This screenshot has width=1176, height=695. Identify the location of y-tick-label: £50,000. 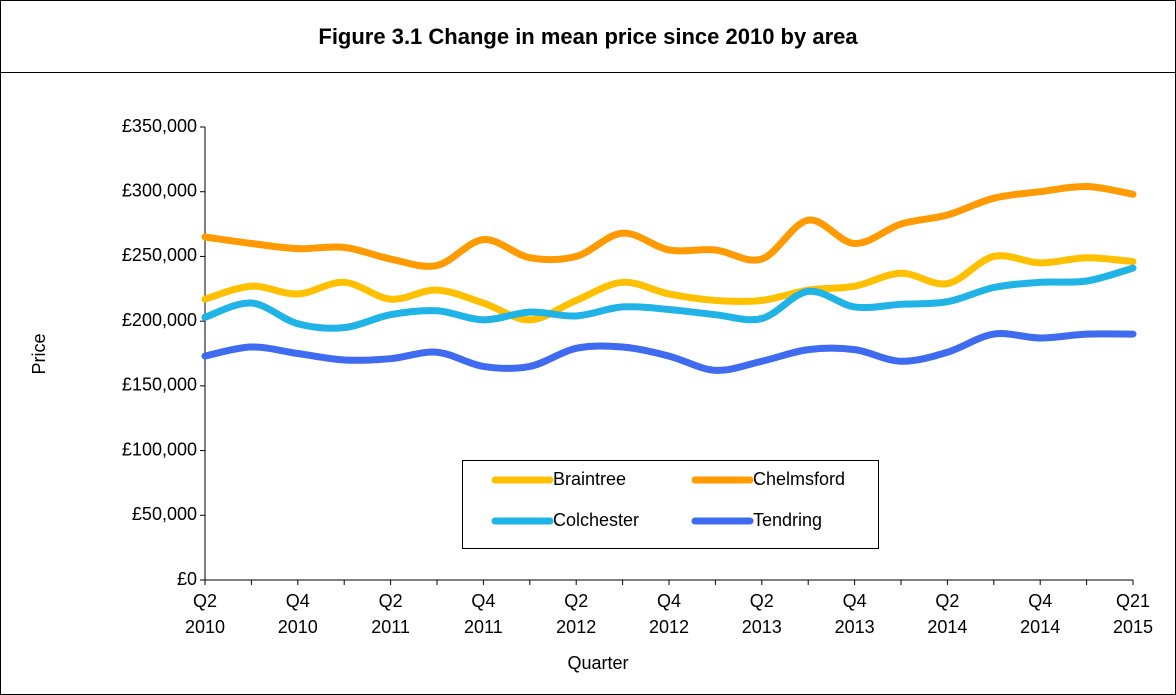
(164, 514).